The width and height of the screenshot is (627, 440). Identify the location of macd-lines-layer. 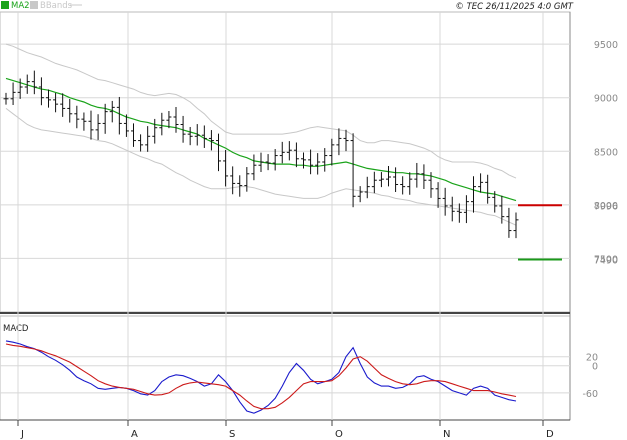
(261, 377).